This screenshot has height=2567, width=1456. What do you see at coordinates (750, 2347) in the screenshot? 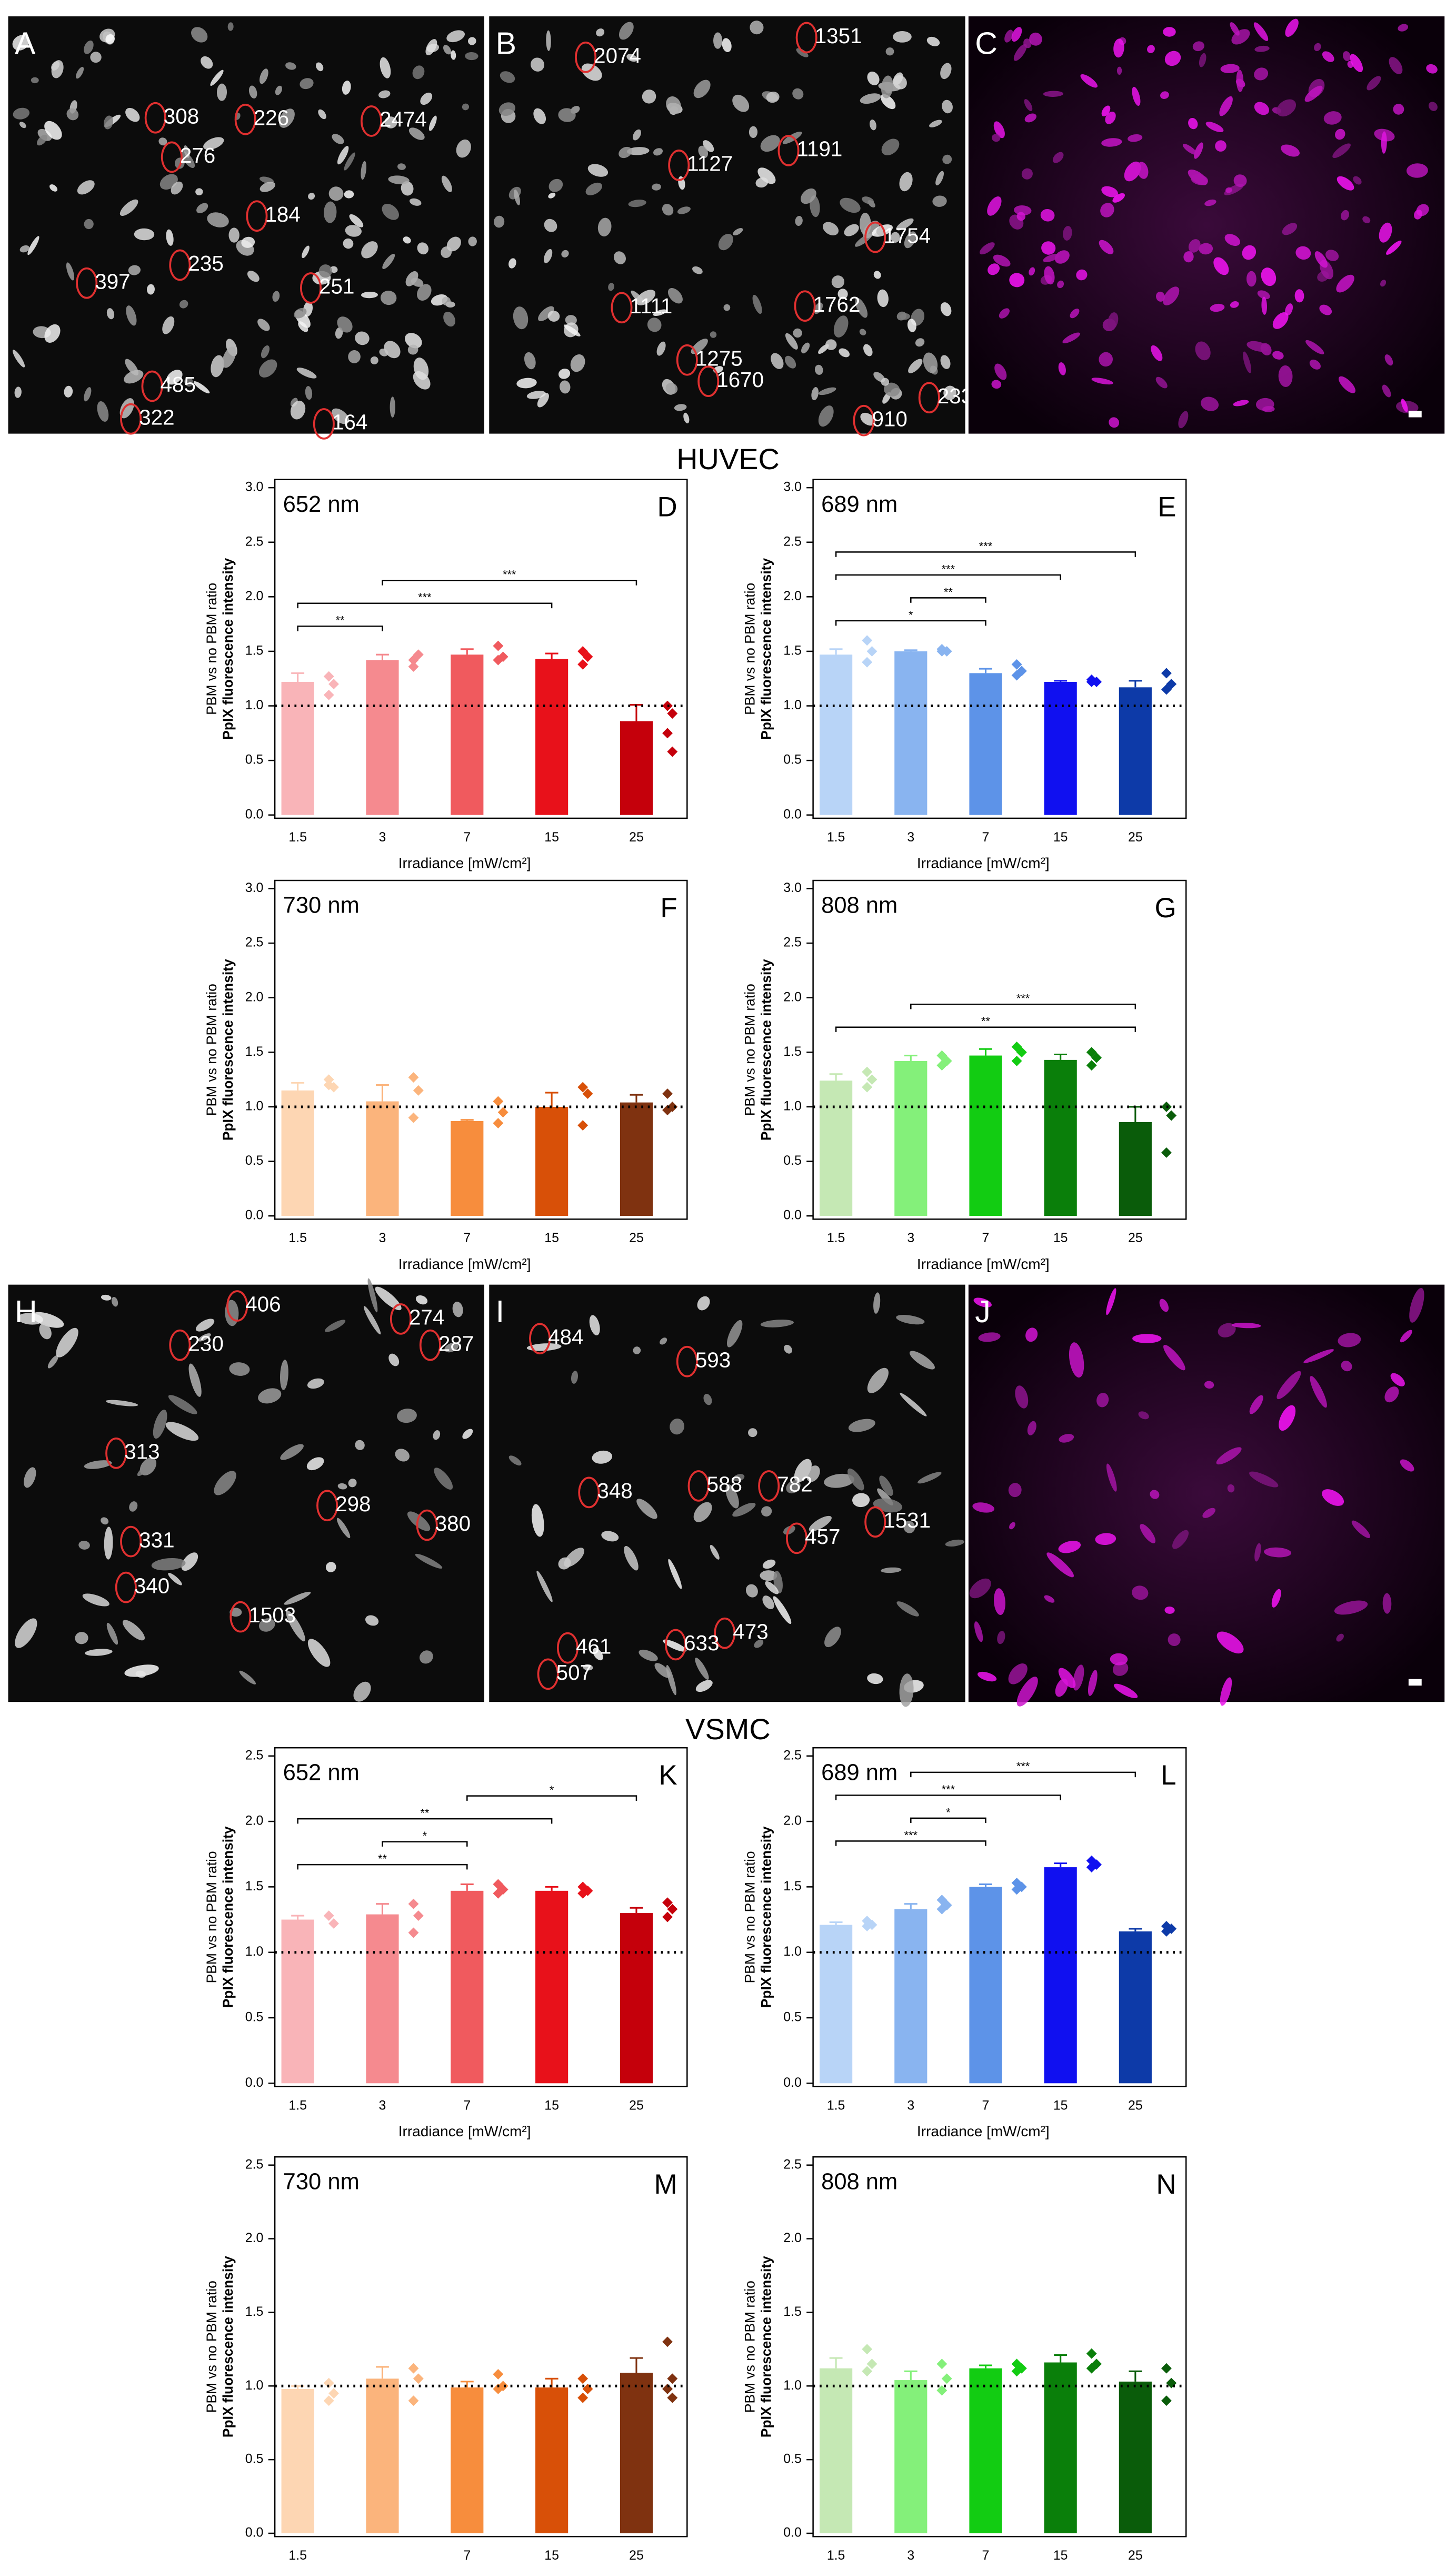
I see `y-axis-label: PBM vs no PBM ratio` at bounding box center [750, 2347].